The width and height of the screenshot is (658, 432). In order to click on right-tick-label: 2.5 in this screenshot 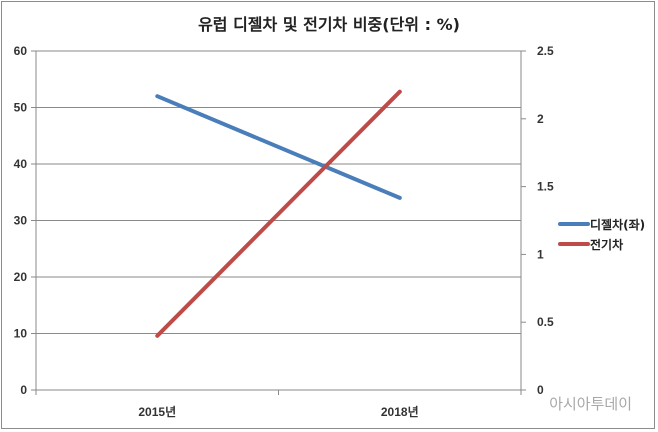, I will do `click(545, 51)`.